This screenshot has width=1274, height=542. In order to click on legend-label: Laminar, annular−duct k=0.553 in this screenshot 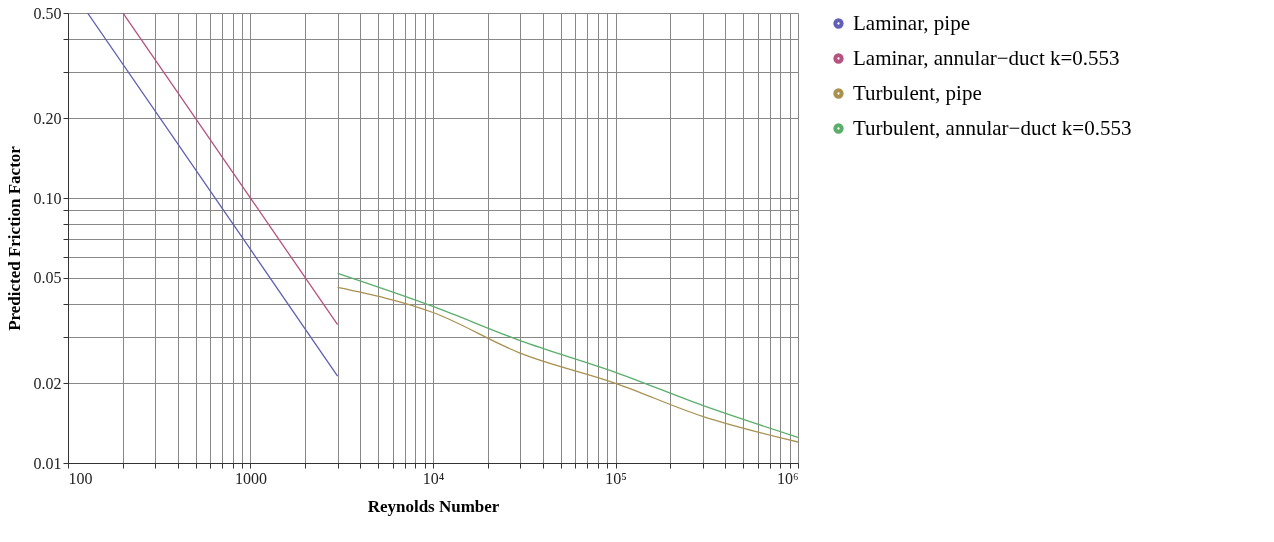, I will do `click(986, 57)`.